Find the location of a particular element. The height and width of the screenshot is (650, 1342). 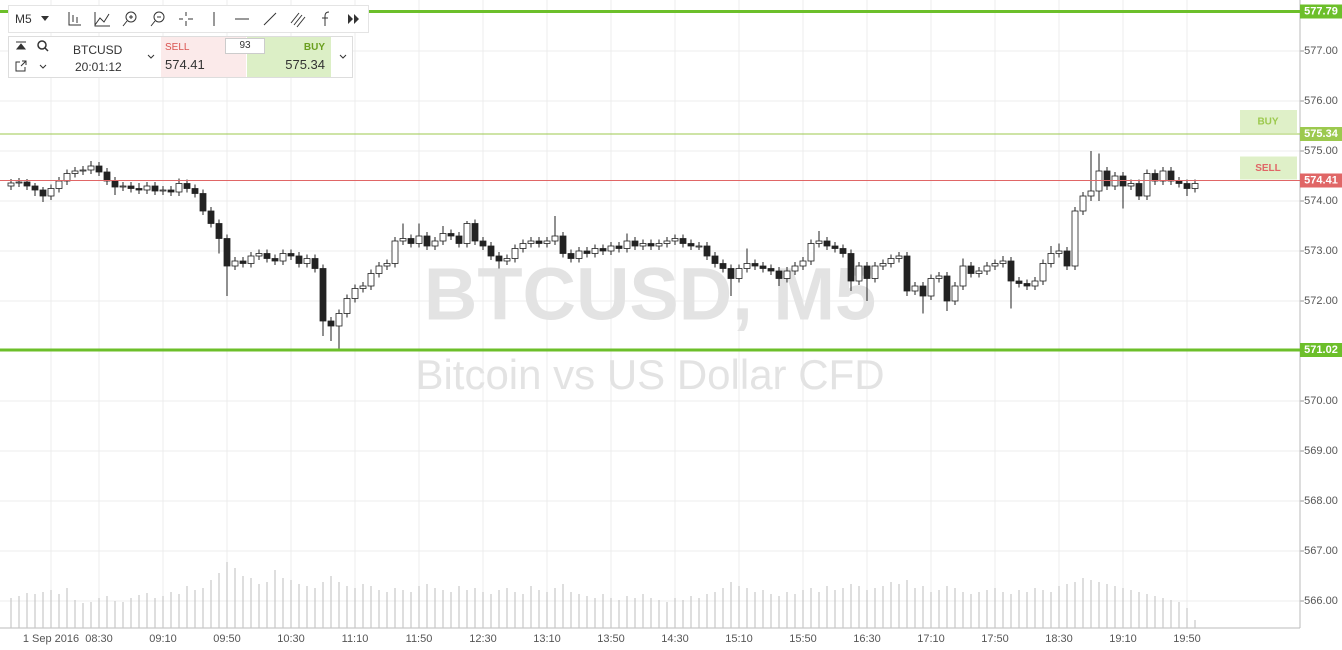

x-tick-label: 19:10 is located at coordinates (1123, 639).